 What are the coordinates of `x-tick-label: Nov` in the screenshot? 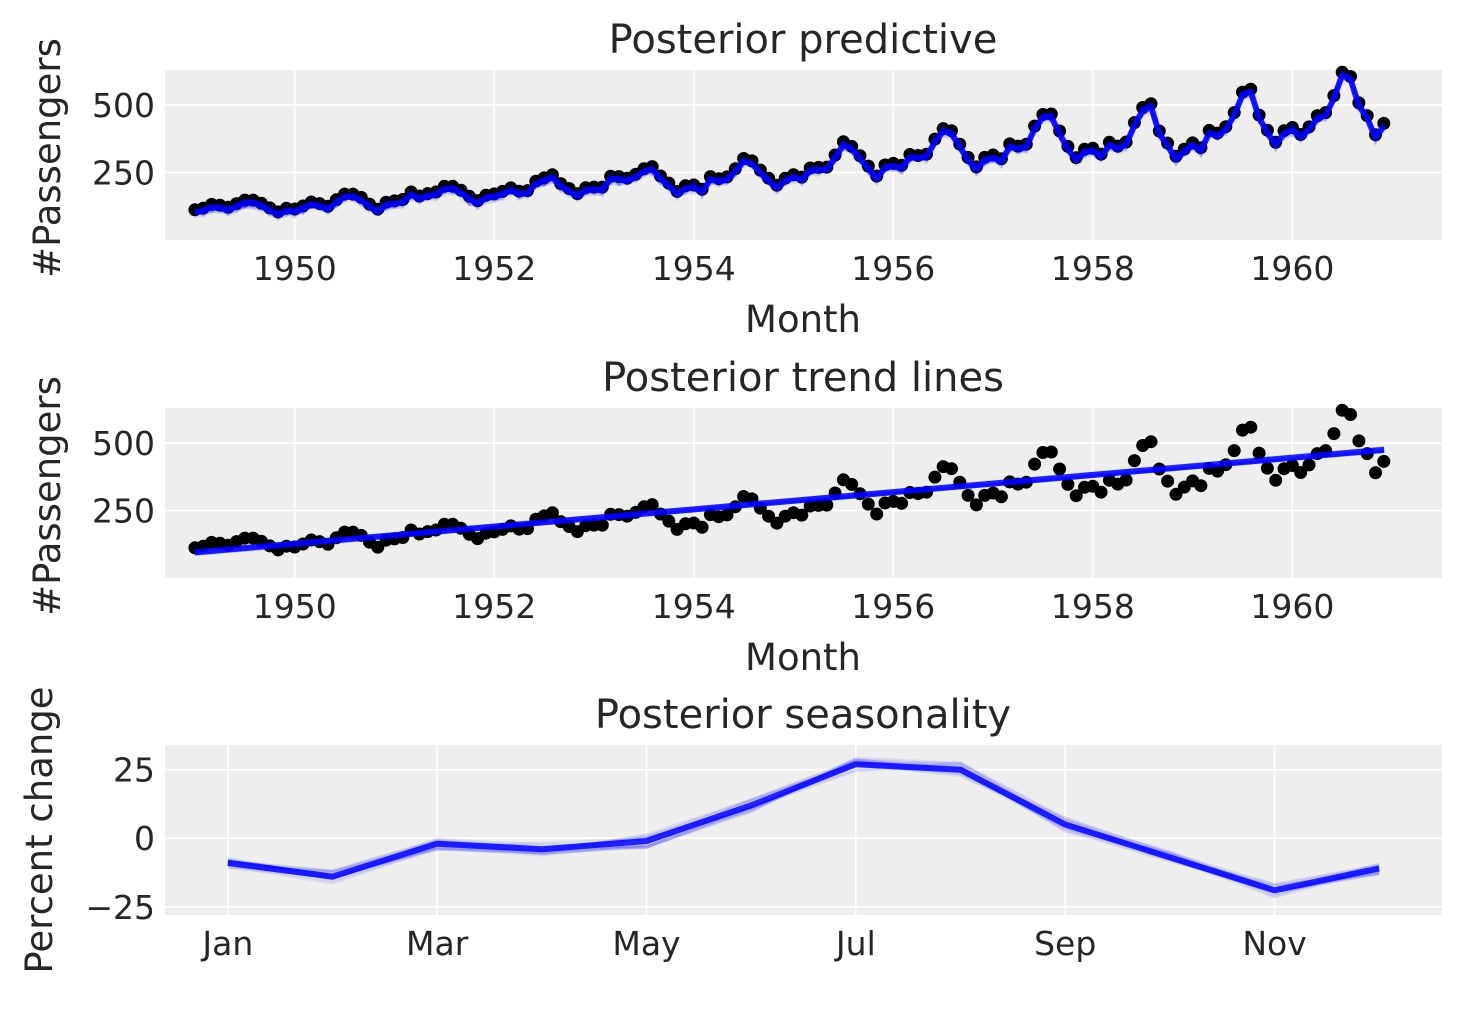 It's located at (1274, 943).